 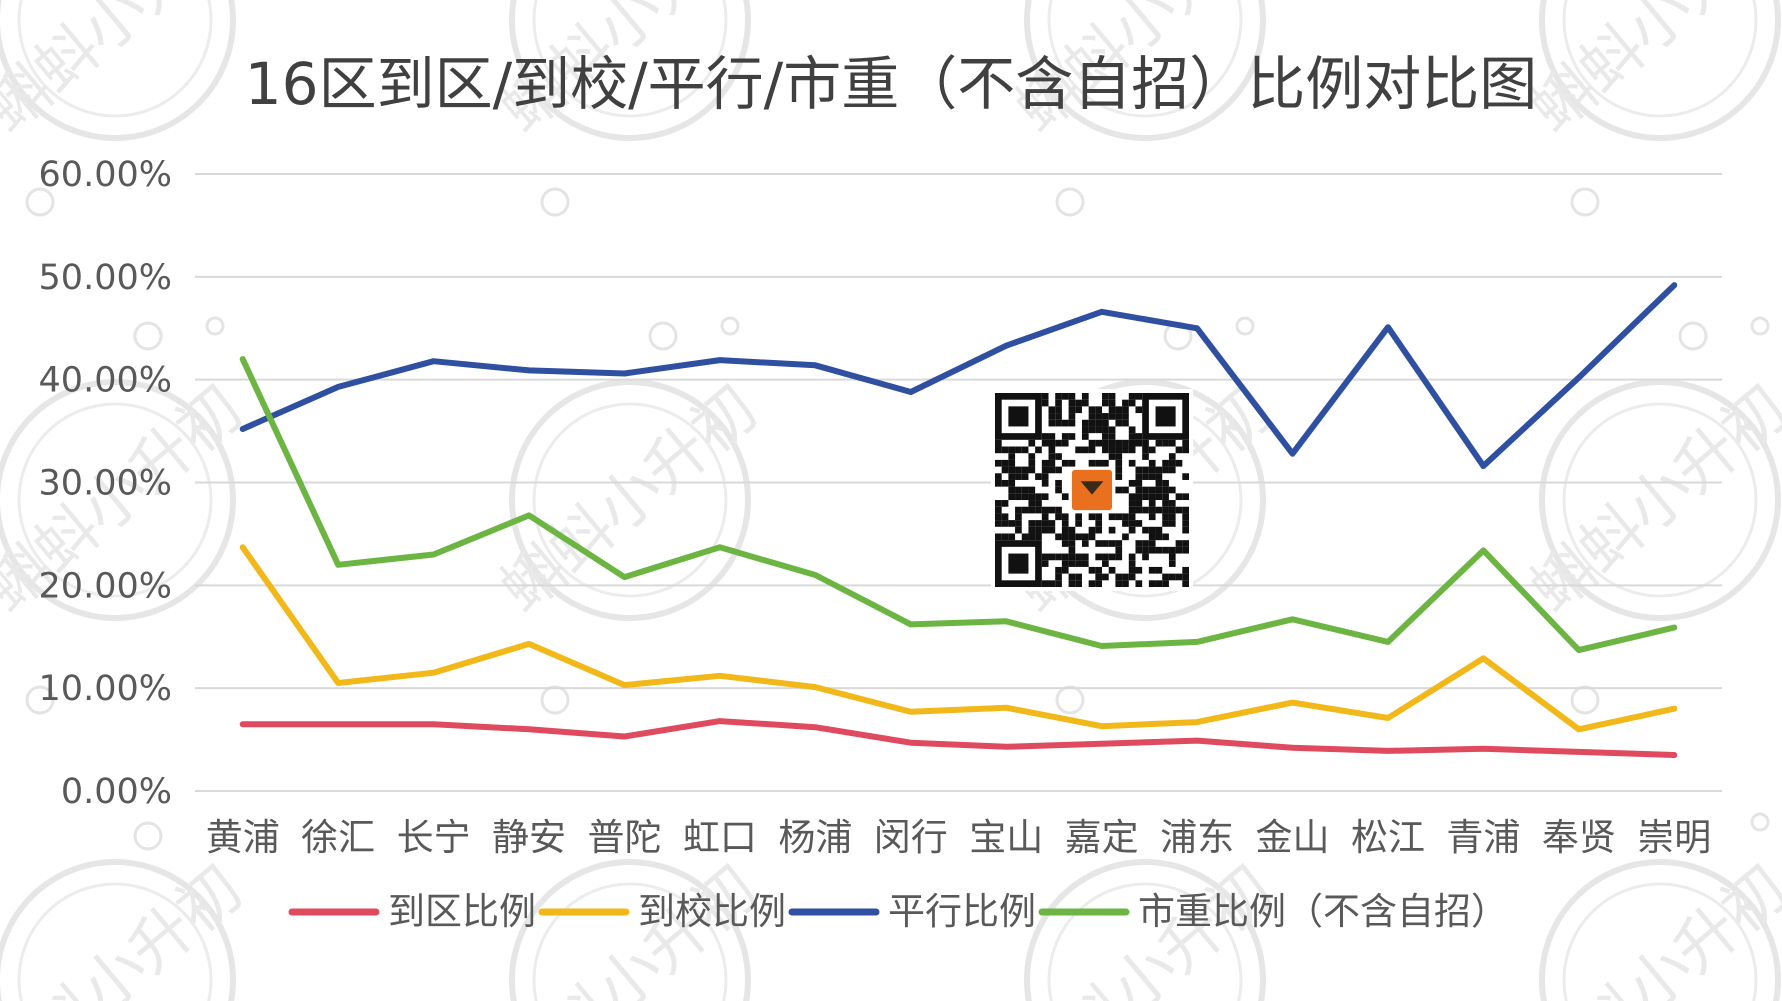 I want to click on y-tick-label: 0.00%, so click(x=116, y=792).